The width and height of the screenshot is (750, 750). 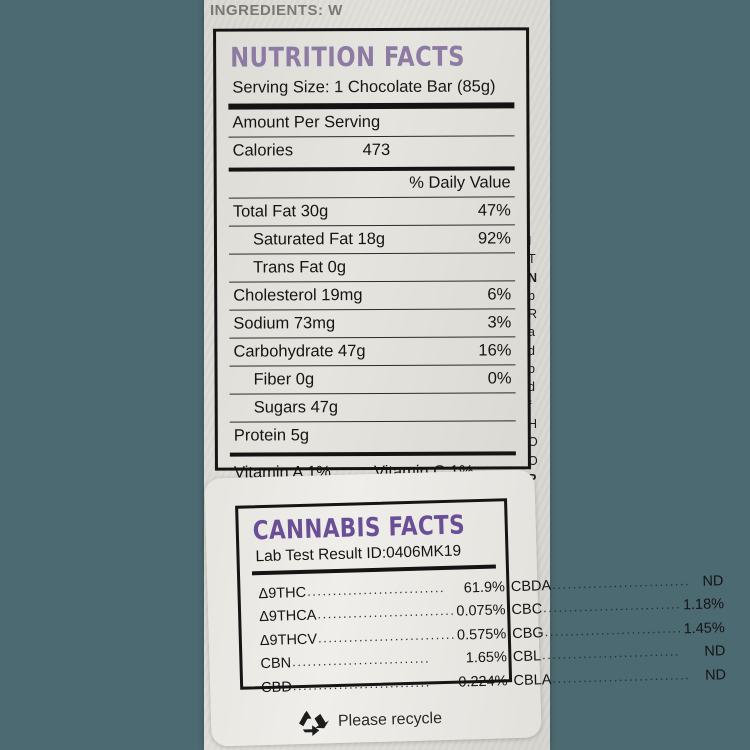 I want to click on nutrient-value: 0%, so click(x=499, y=378).